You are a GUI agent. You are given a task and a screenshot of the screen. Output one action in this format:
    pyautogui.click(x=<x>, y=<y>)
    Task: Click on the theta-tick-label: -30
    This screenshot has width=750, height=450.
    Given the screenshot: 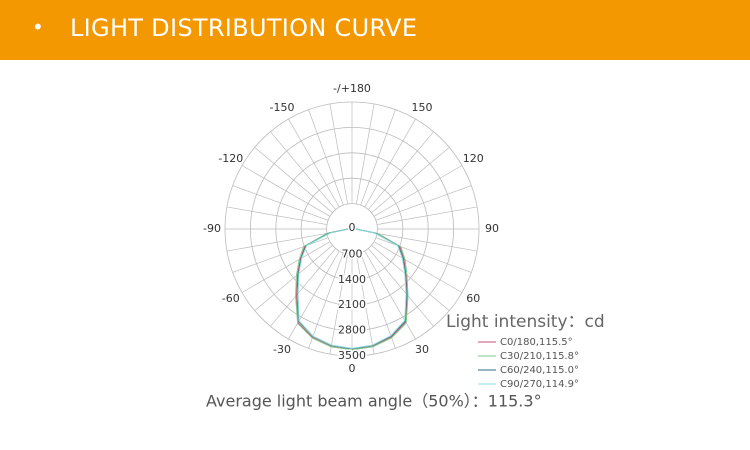 What is the action you would take?
    pyautogui.click(x=282, y=349)
    